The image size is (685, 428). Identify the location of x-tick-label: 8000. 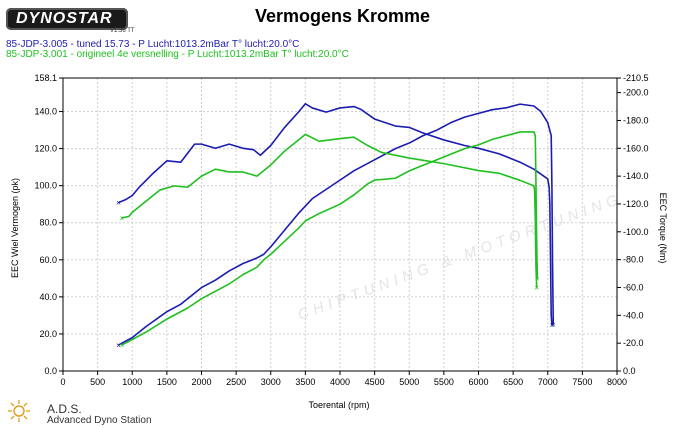
(617, 382).